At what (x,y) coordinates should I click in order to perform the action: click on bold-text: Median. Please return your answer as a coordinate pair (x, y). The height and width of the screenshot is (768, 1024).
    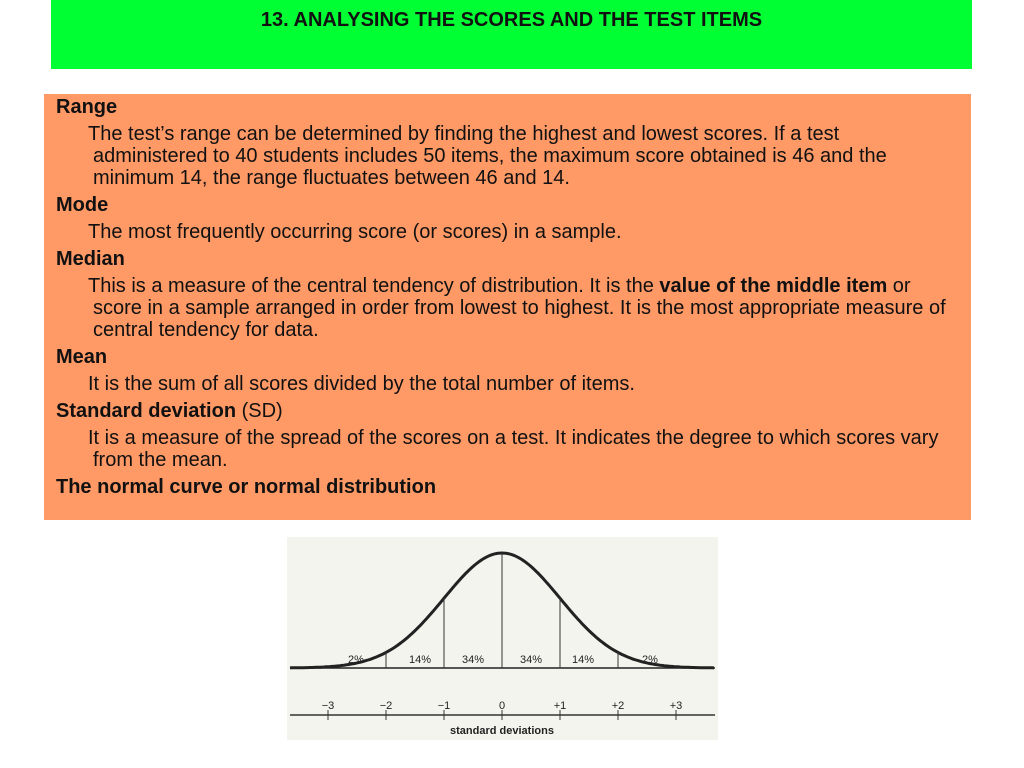
    Looking at the image, I should click on (90, 259).